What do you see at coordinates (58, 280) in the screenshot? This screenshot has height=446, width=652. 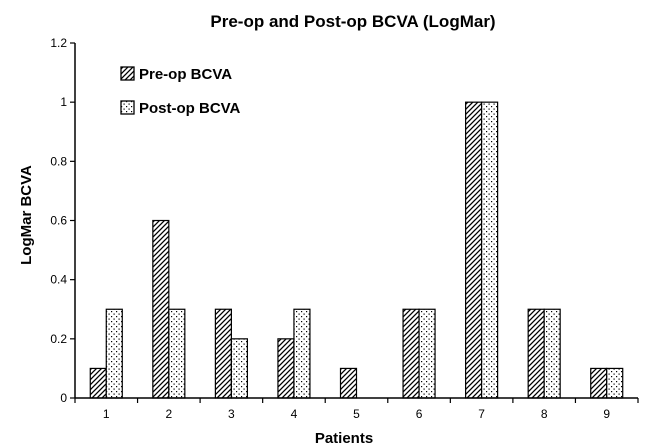 I see `y-tick-label: 0.4` at bounding box center [58, 280].